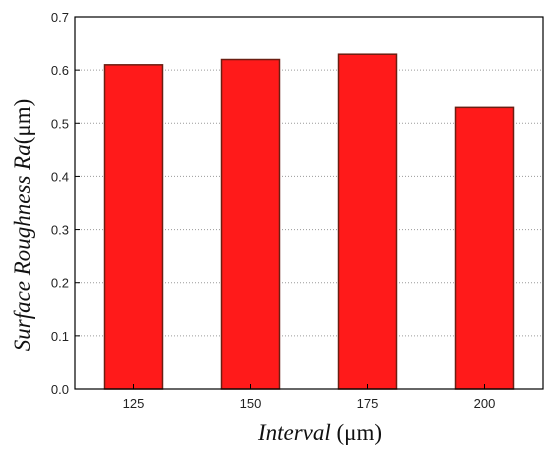 Image resolution: width=550 pixels, height=455 pixels. Describe the element at coordinates (65, 203) in the screenshot. I see `y-axis-ticks: 0.0 0.1 0.2 0.3 0.4 0.5 0.6 0.7` at that location.